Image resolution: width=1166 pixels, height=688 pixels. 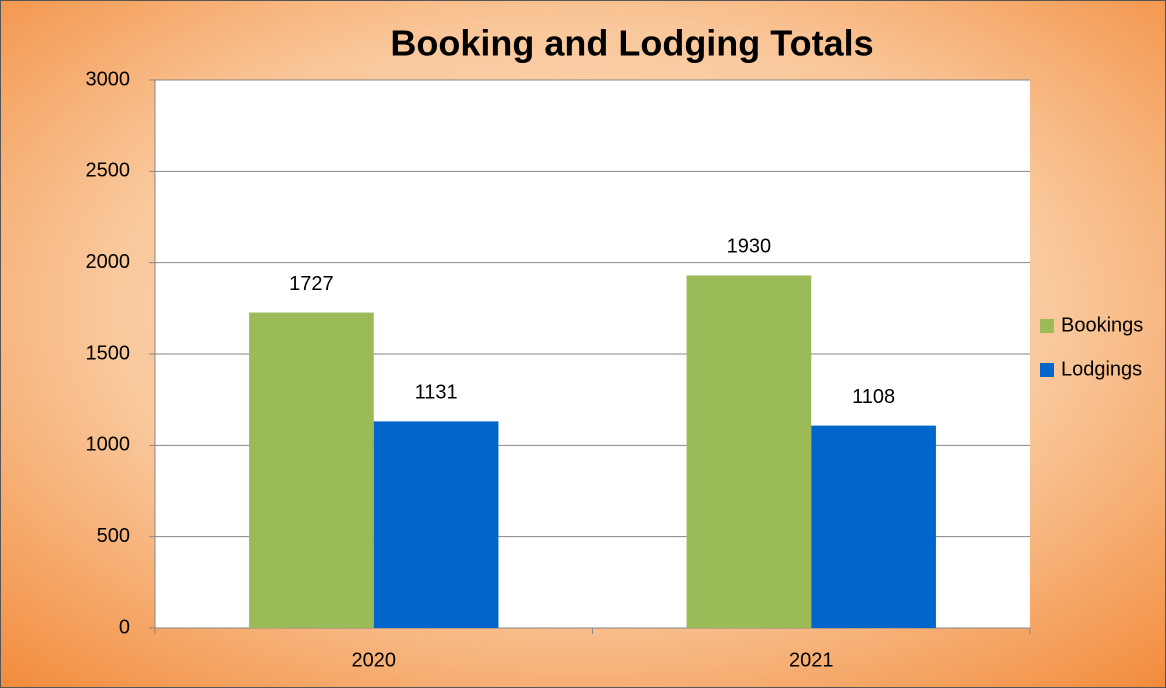 I want to click on data-label: 1108, so click(x=873, y=397).